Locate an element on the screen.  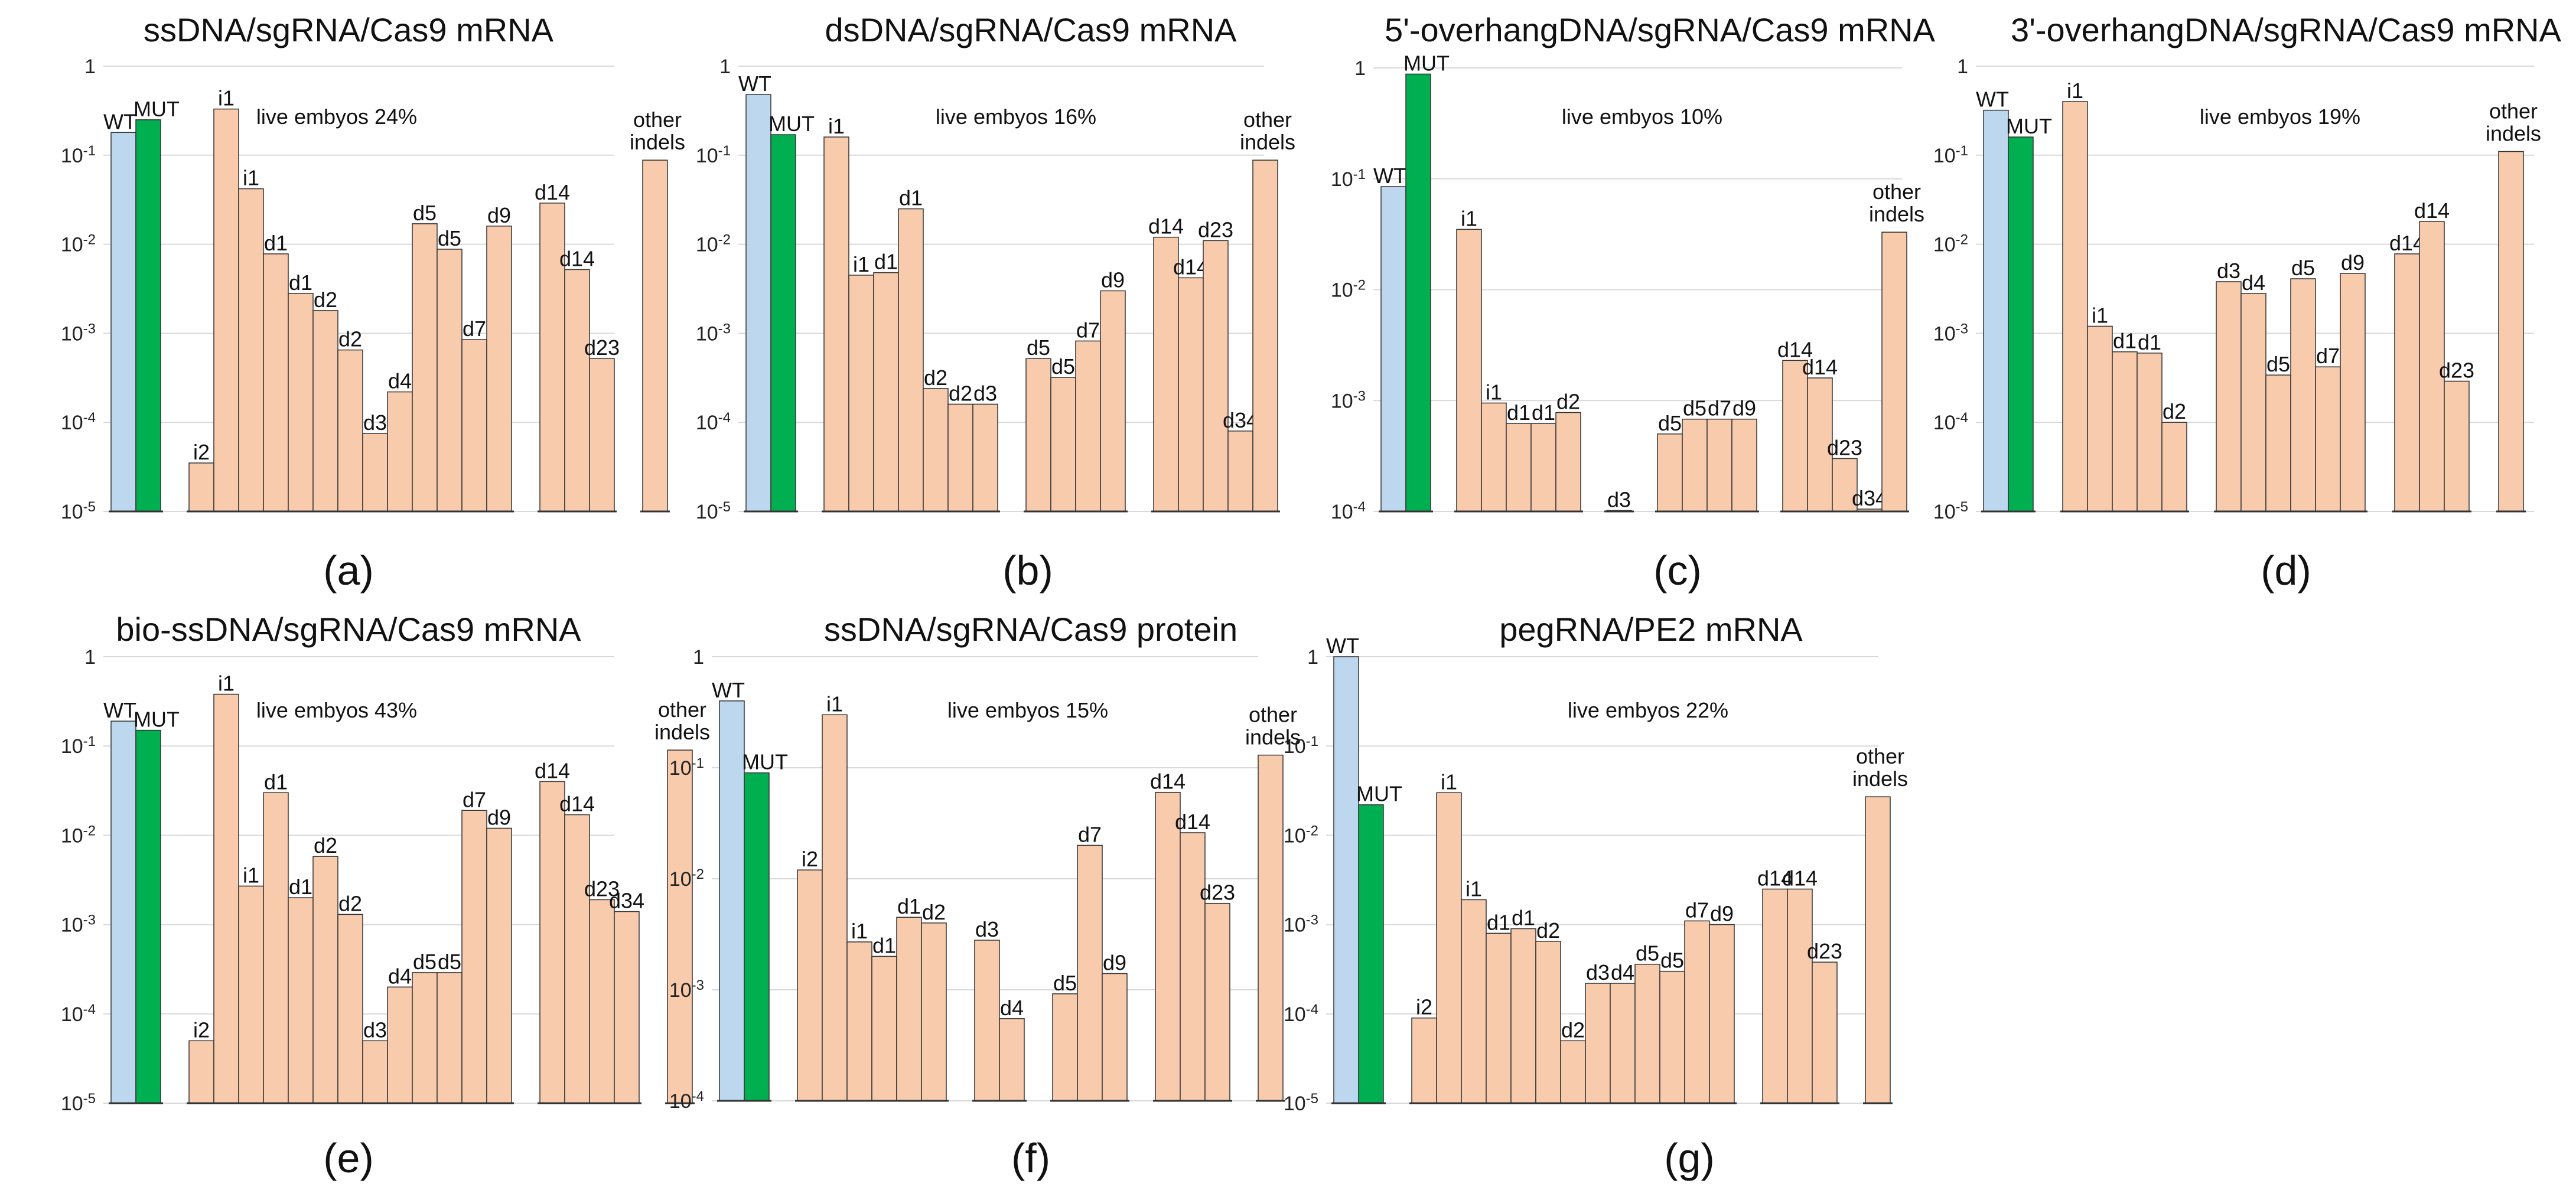
panel-label: (b) is located at coordinates (1027, 570).